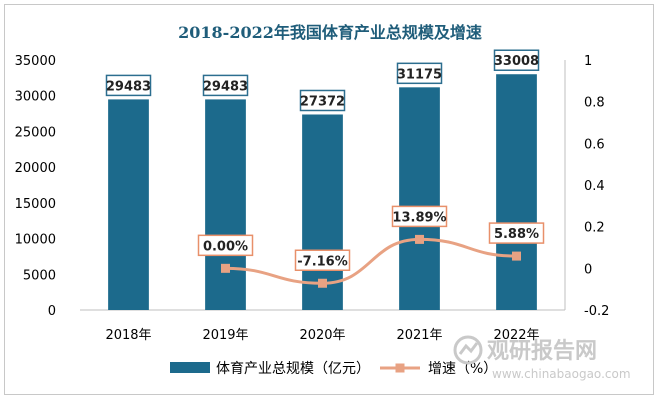 This screenshot has height=401, width=660. Describe the element at coordinates (128, 335) in the screenshot. I see `category-label: 2018年` at that location.